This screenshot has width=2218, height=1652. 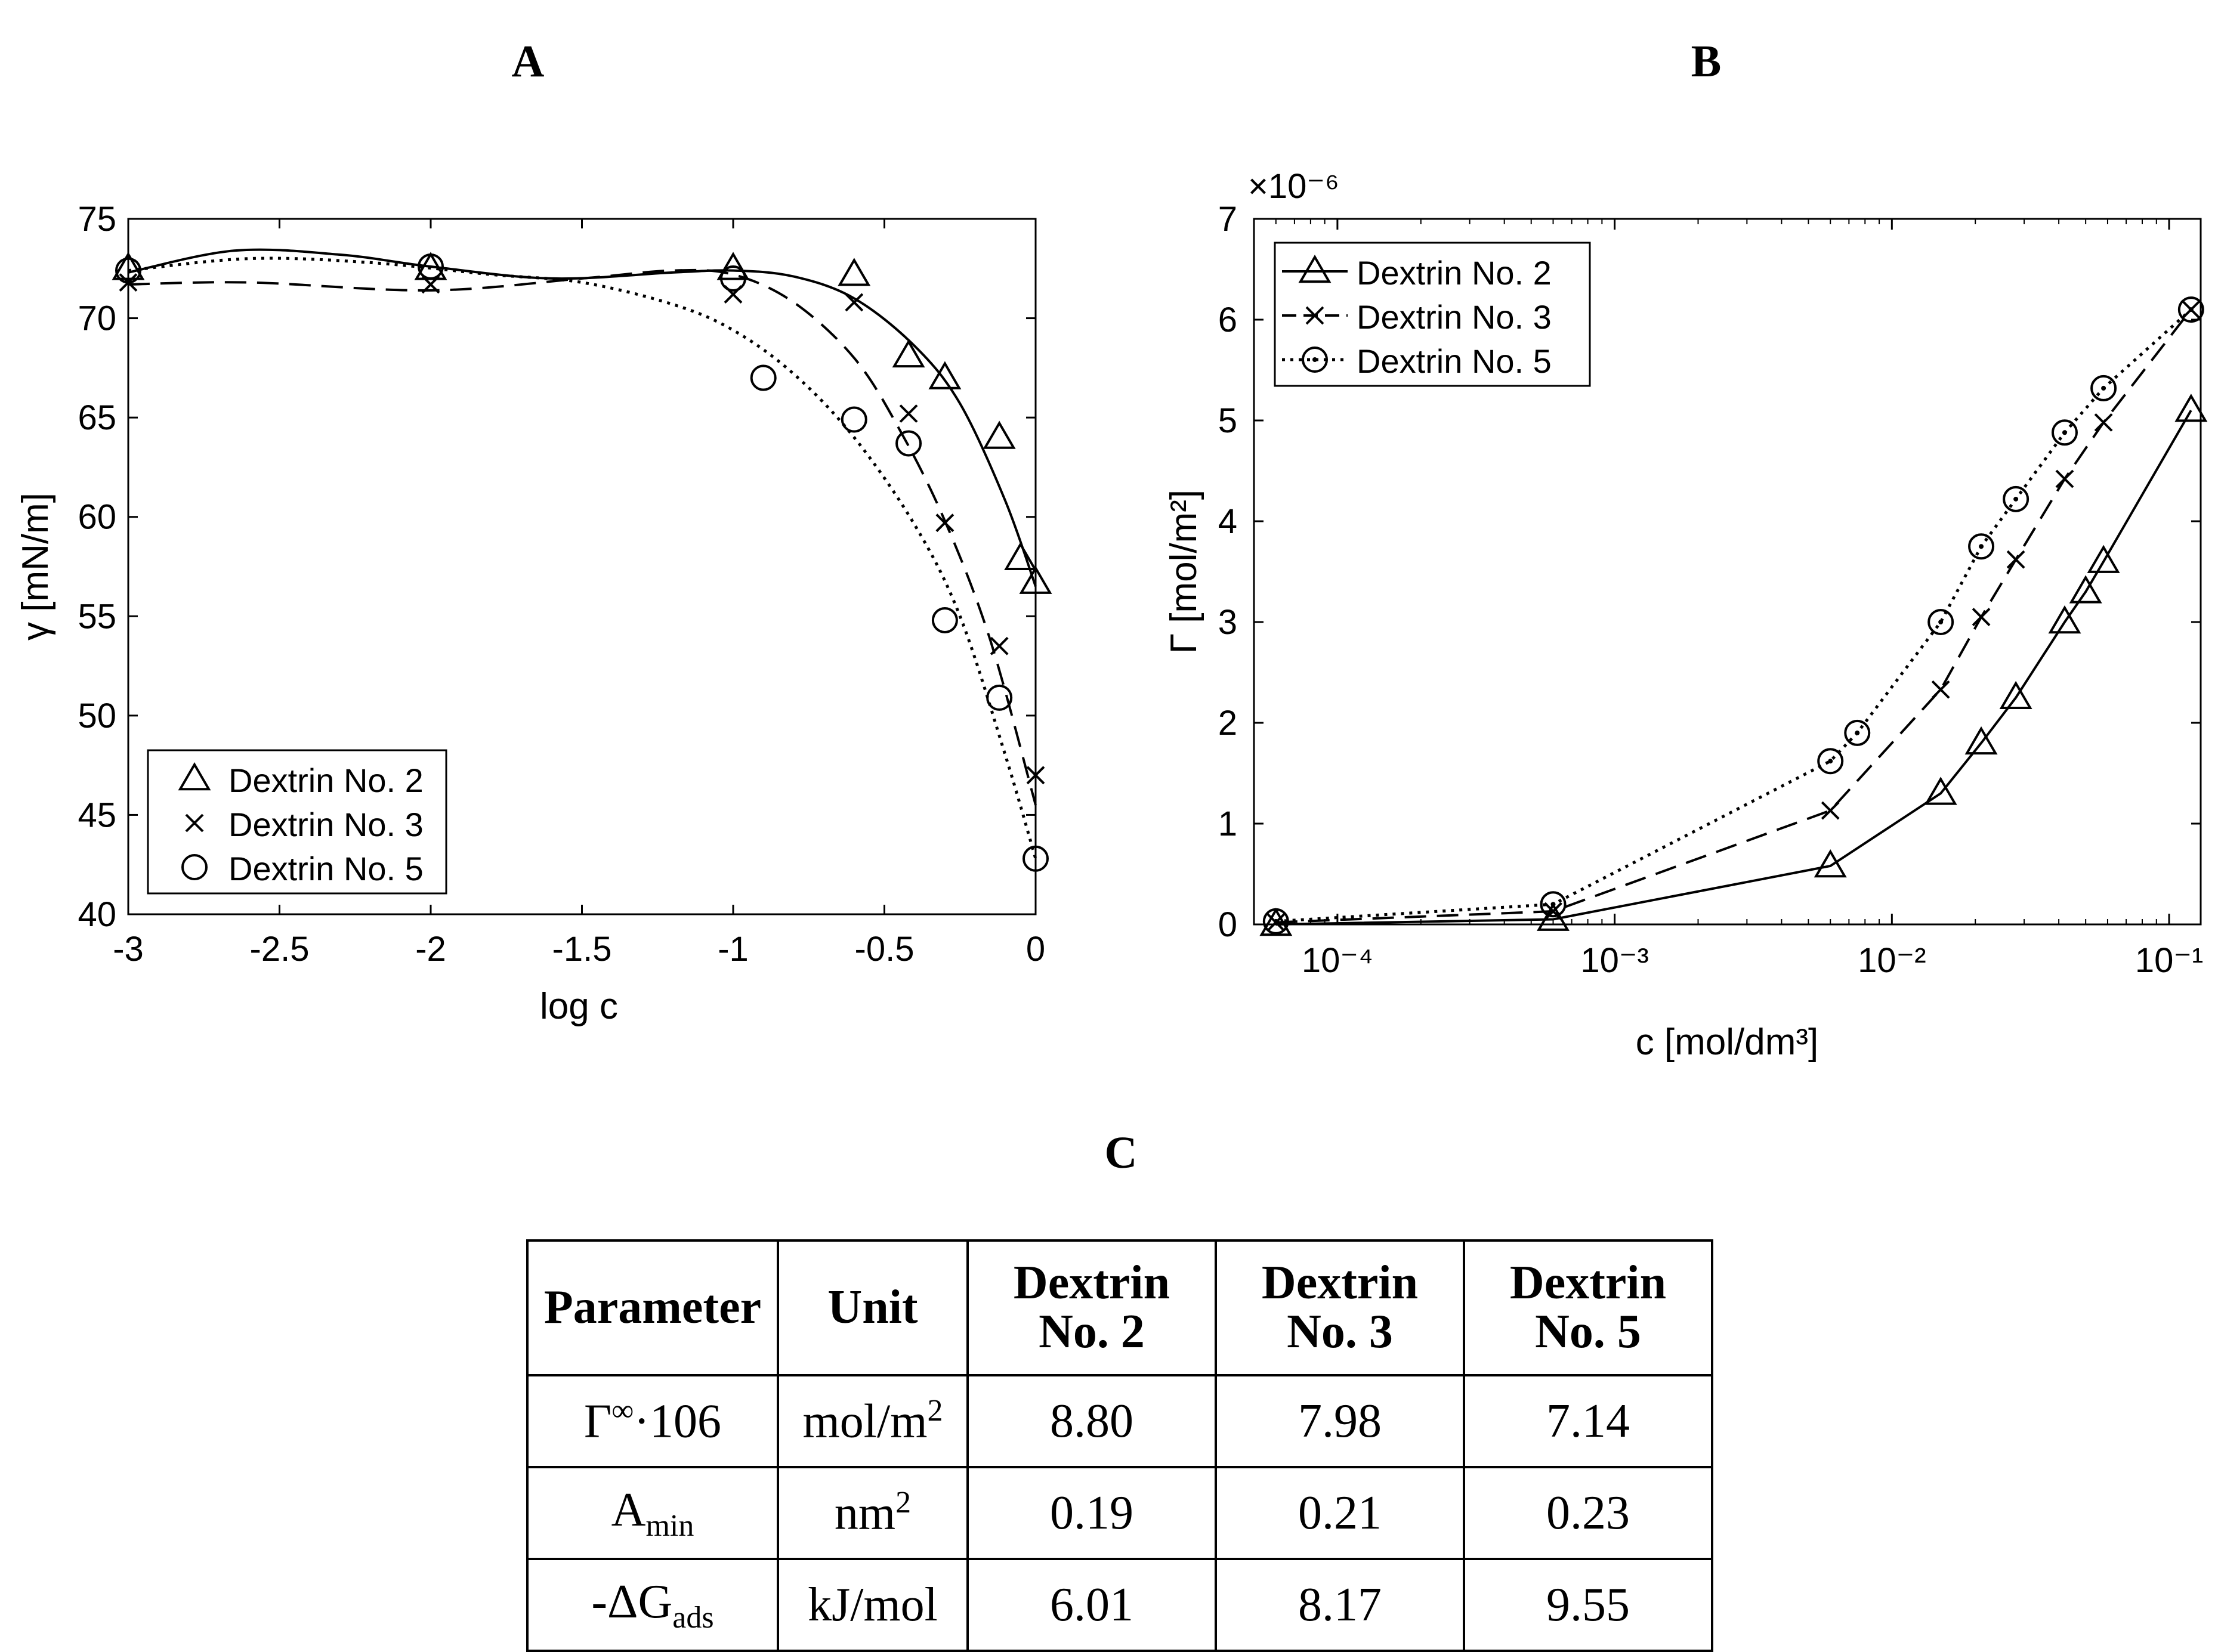 I want to click on y-axis-label-a: γ [mN/m], so click(x=35, y=567).